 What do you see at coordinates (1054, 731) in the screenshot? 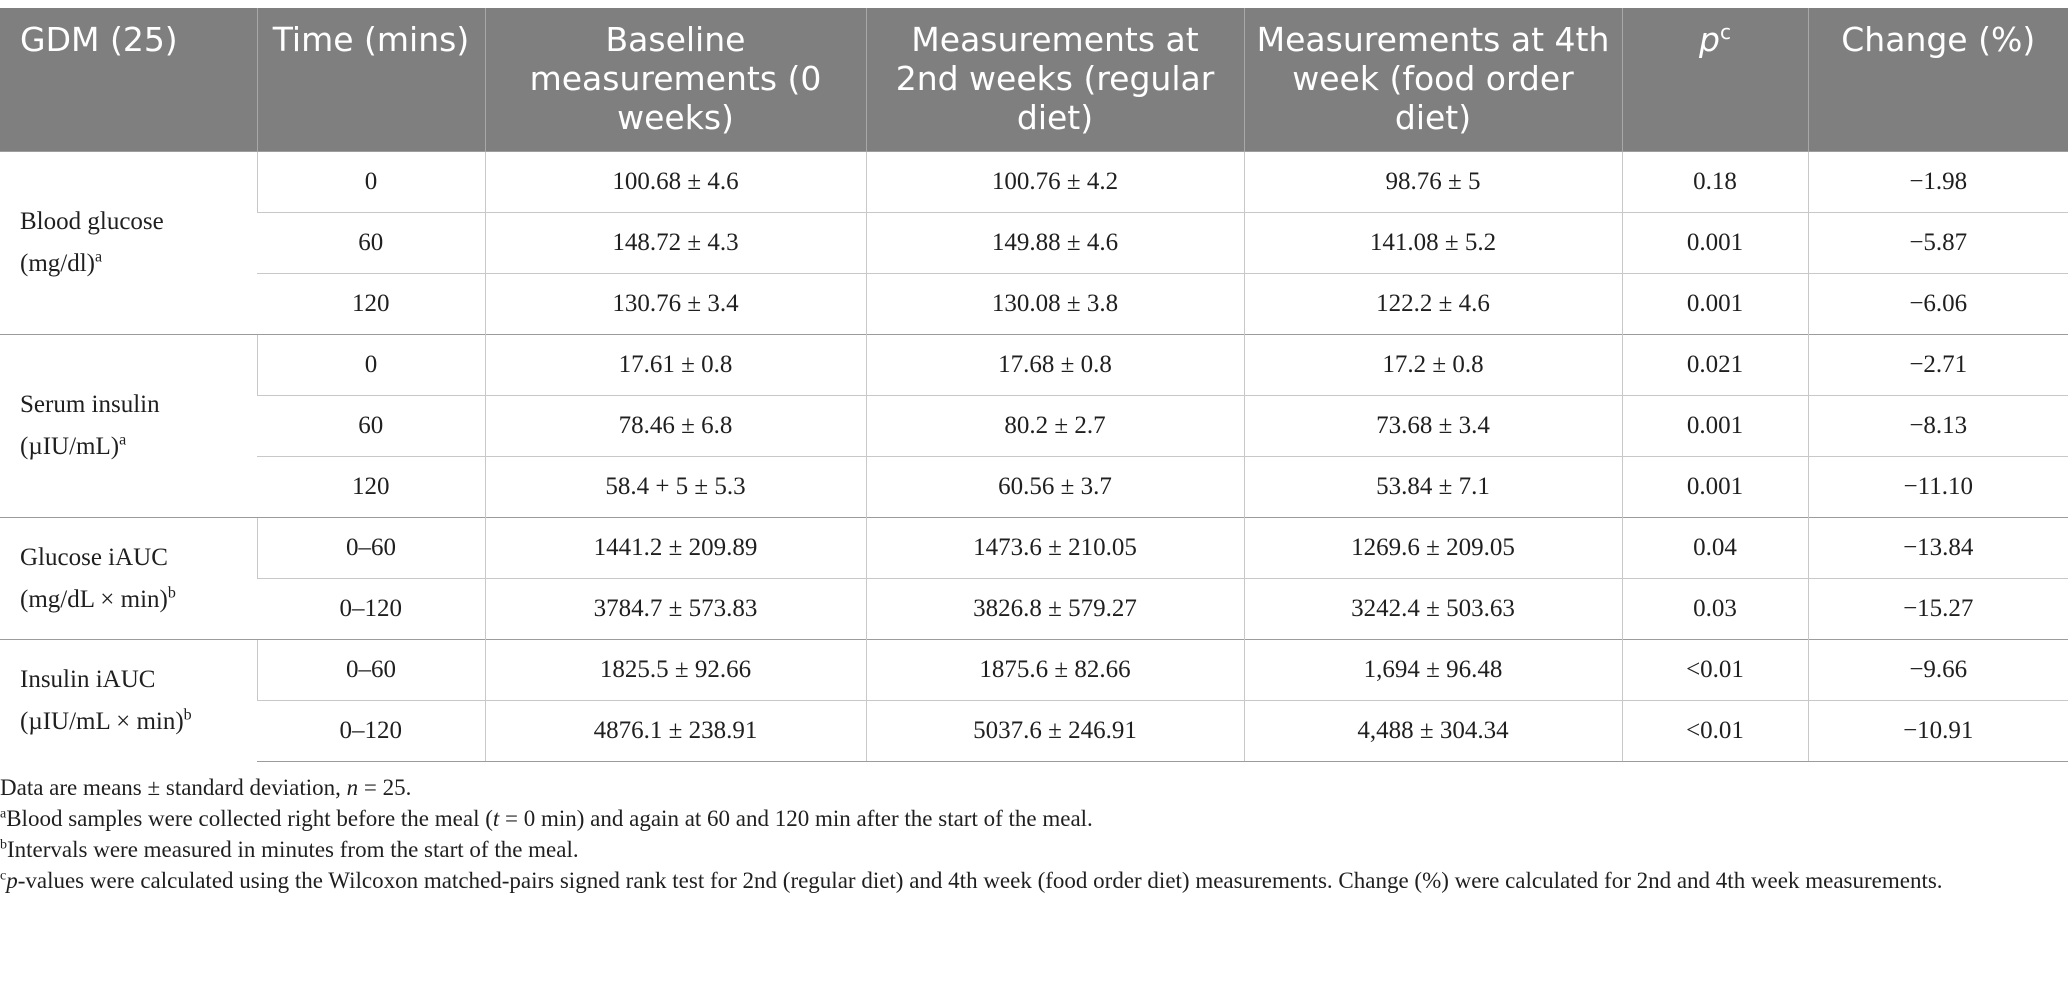
I see `cell-week2: 5037.6 ± 246.91` at bounding box center [1054, 731].